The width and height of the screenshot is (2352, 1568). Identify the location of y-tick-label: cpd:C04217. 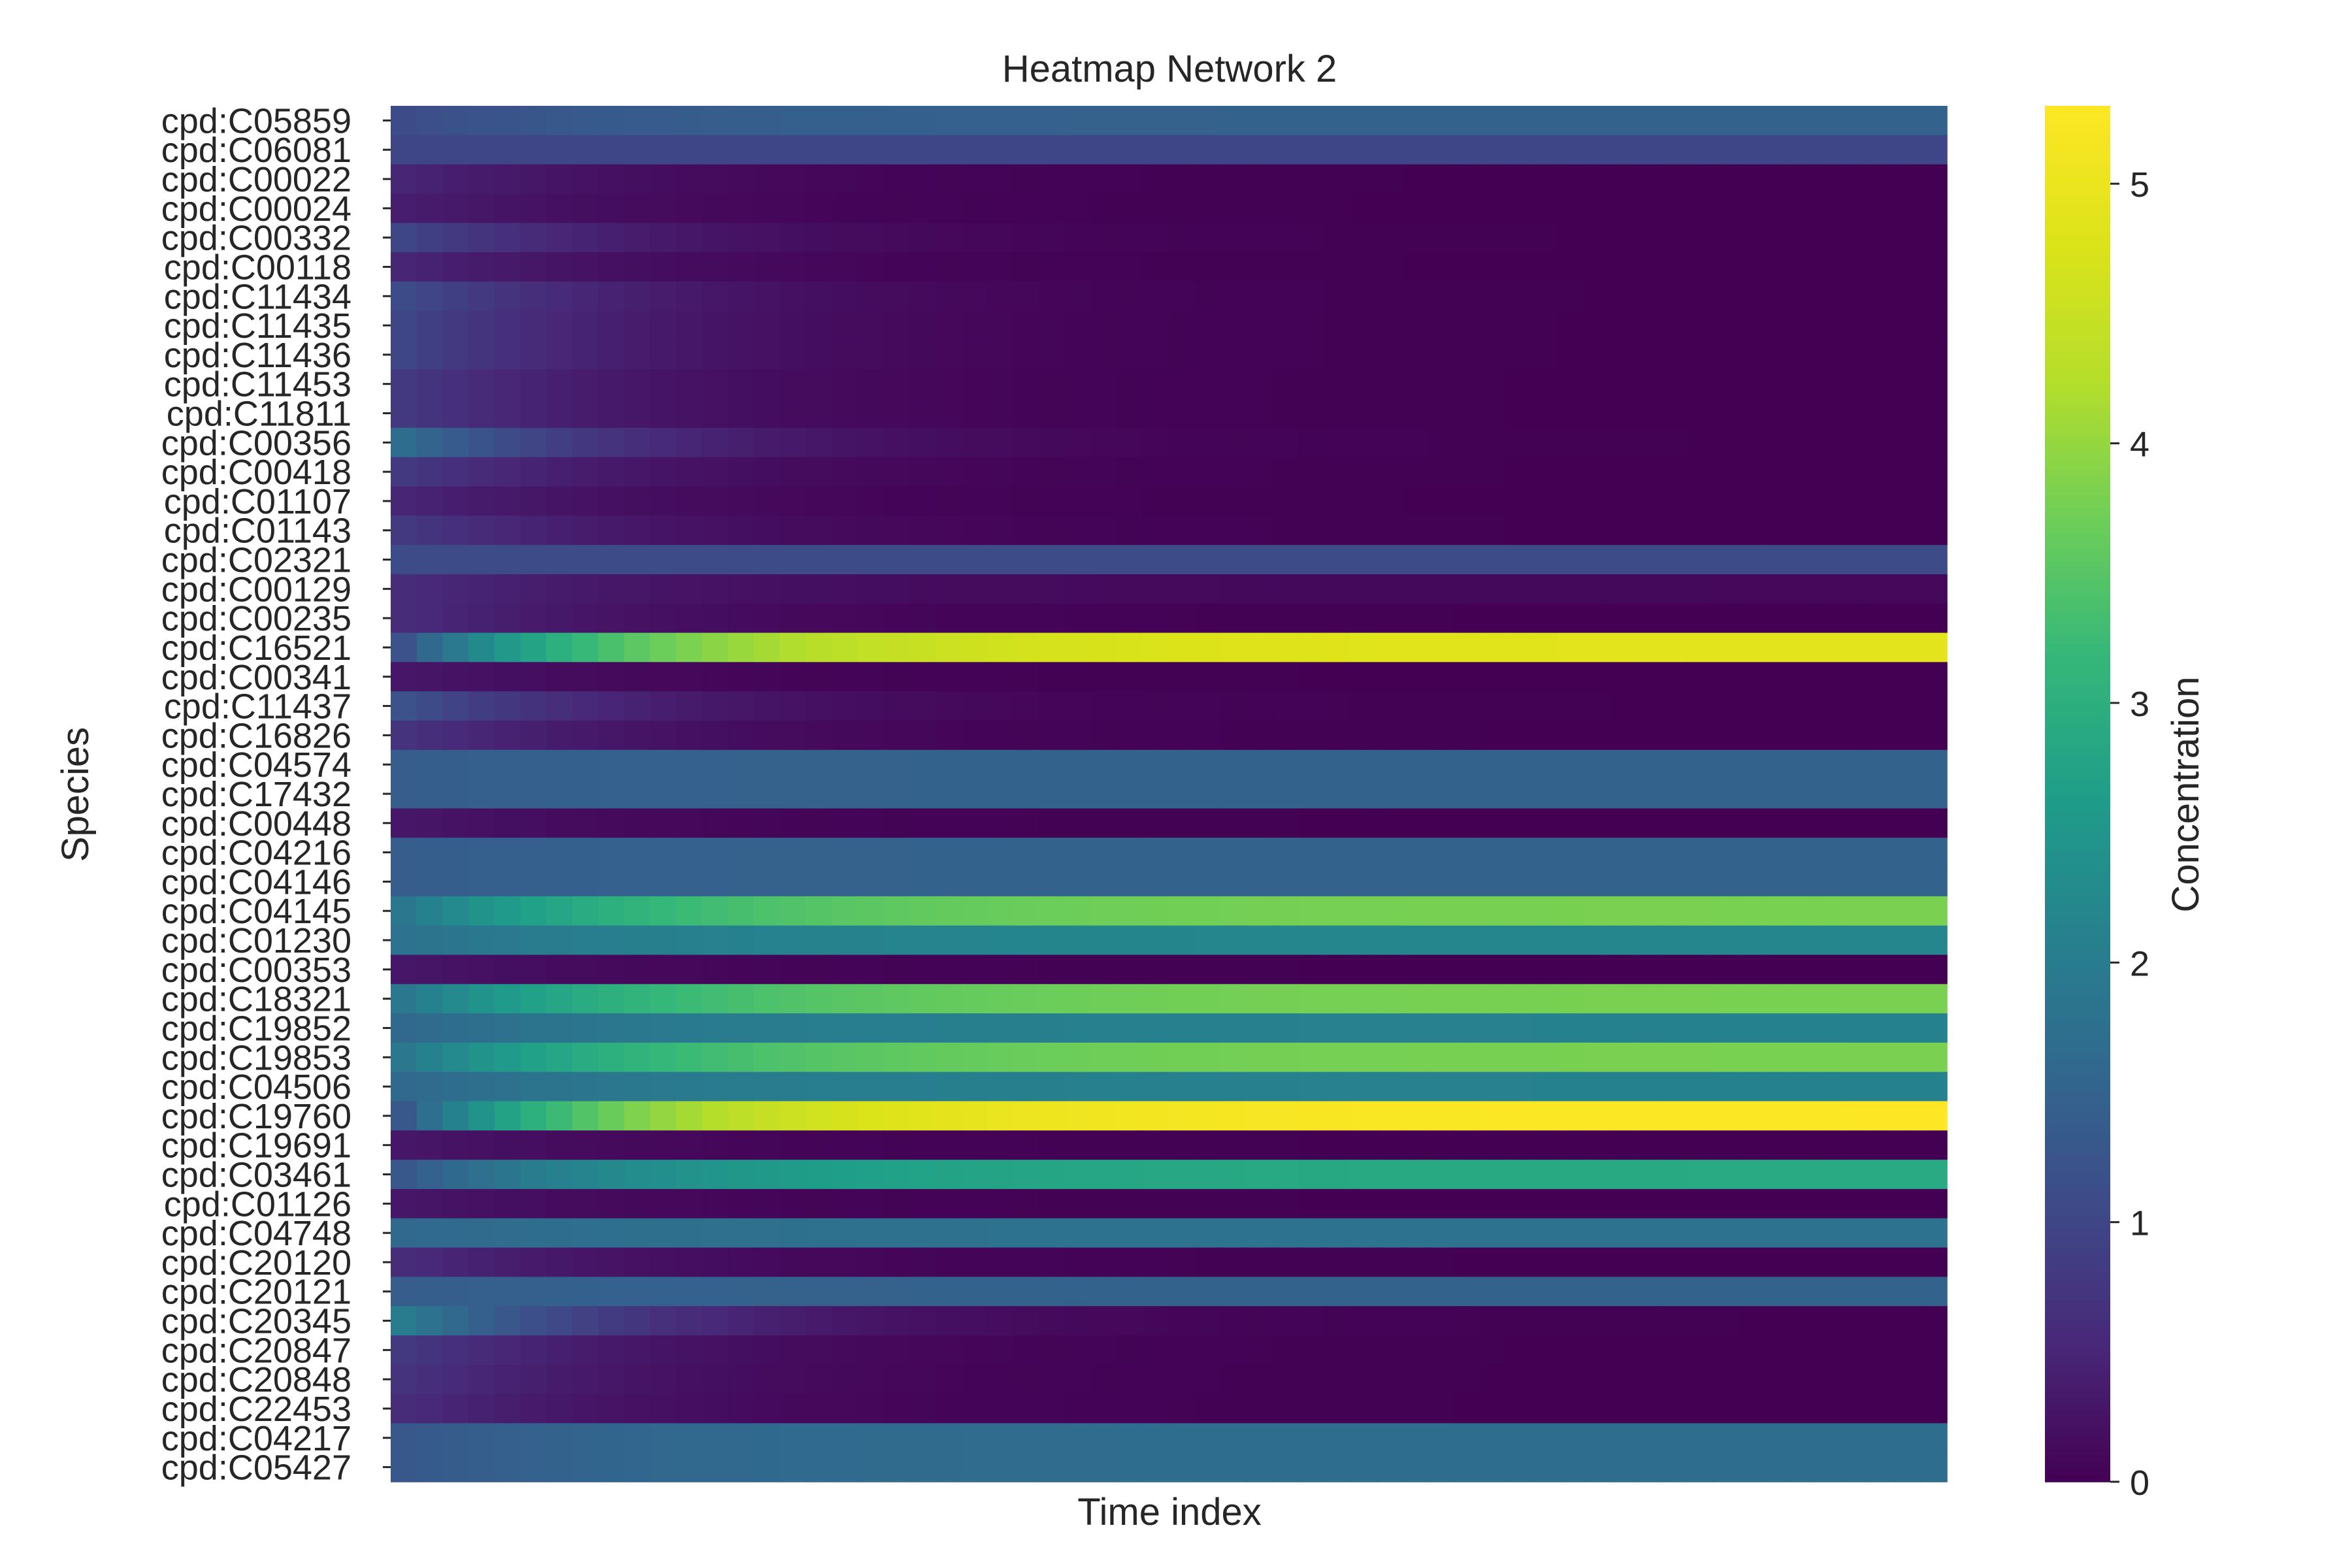
(256, 1438).